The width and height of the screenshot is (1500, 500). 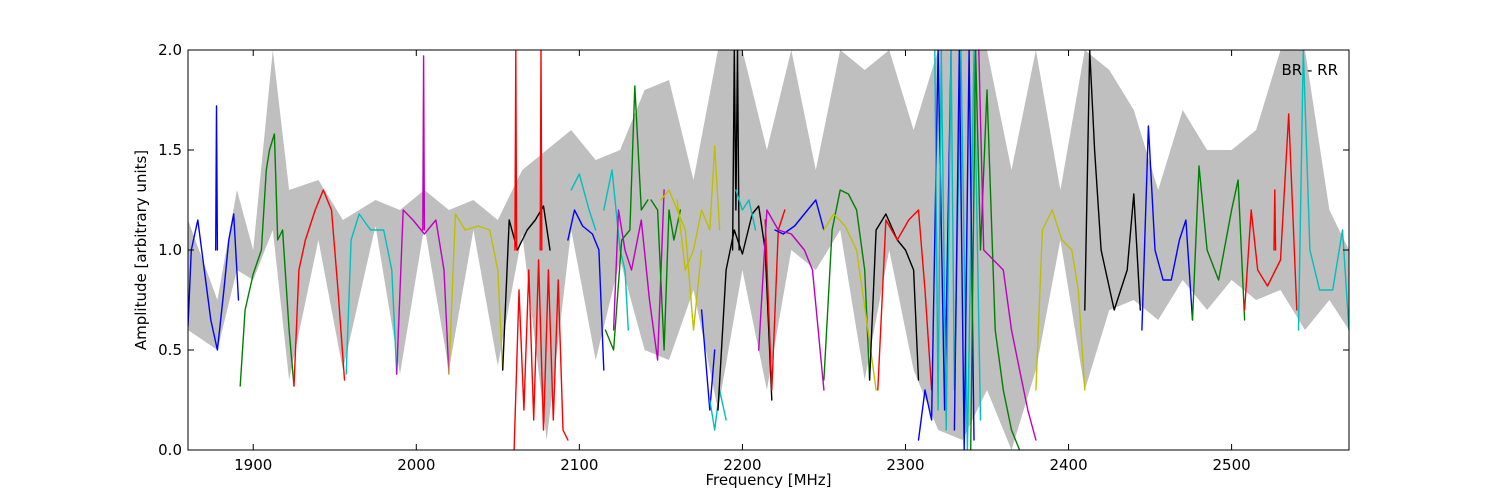 I want to click on y-tick-label: 1.0, so click(x=170, y=250).